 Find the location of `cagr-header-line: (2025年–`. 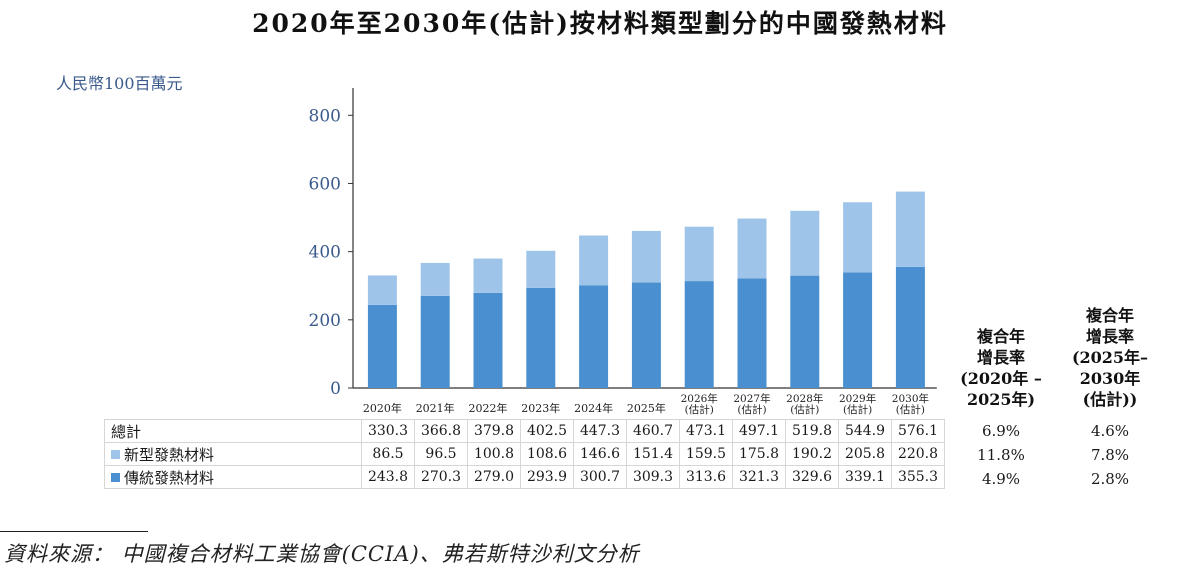

cagr-header-line: (2025年– is located at coordinates (1110, 357).